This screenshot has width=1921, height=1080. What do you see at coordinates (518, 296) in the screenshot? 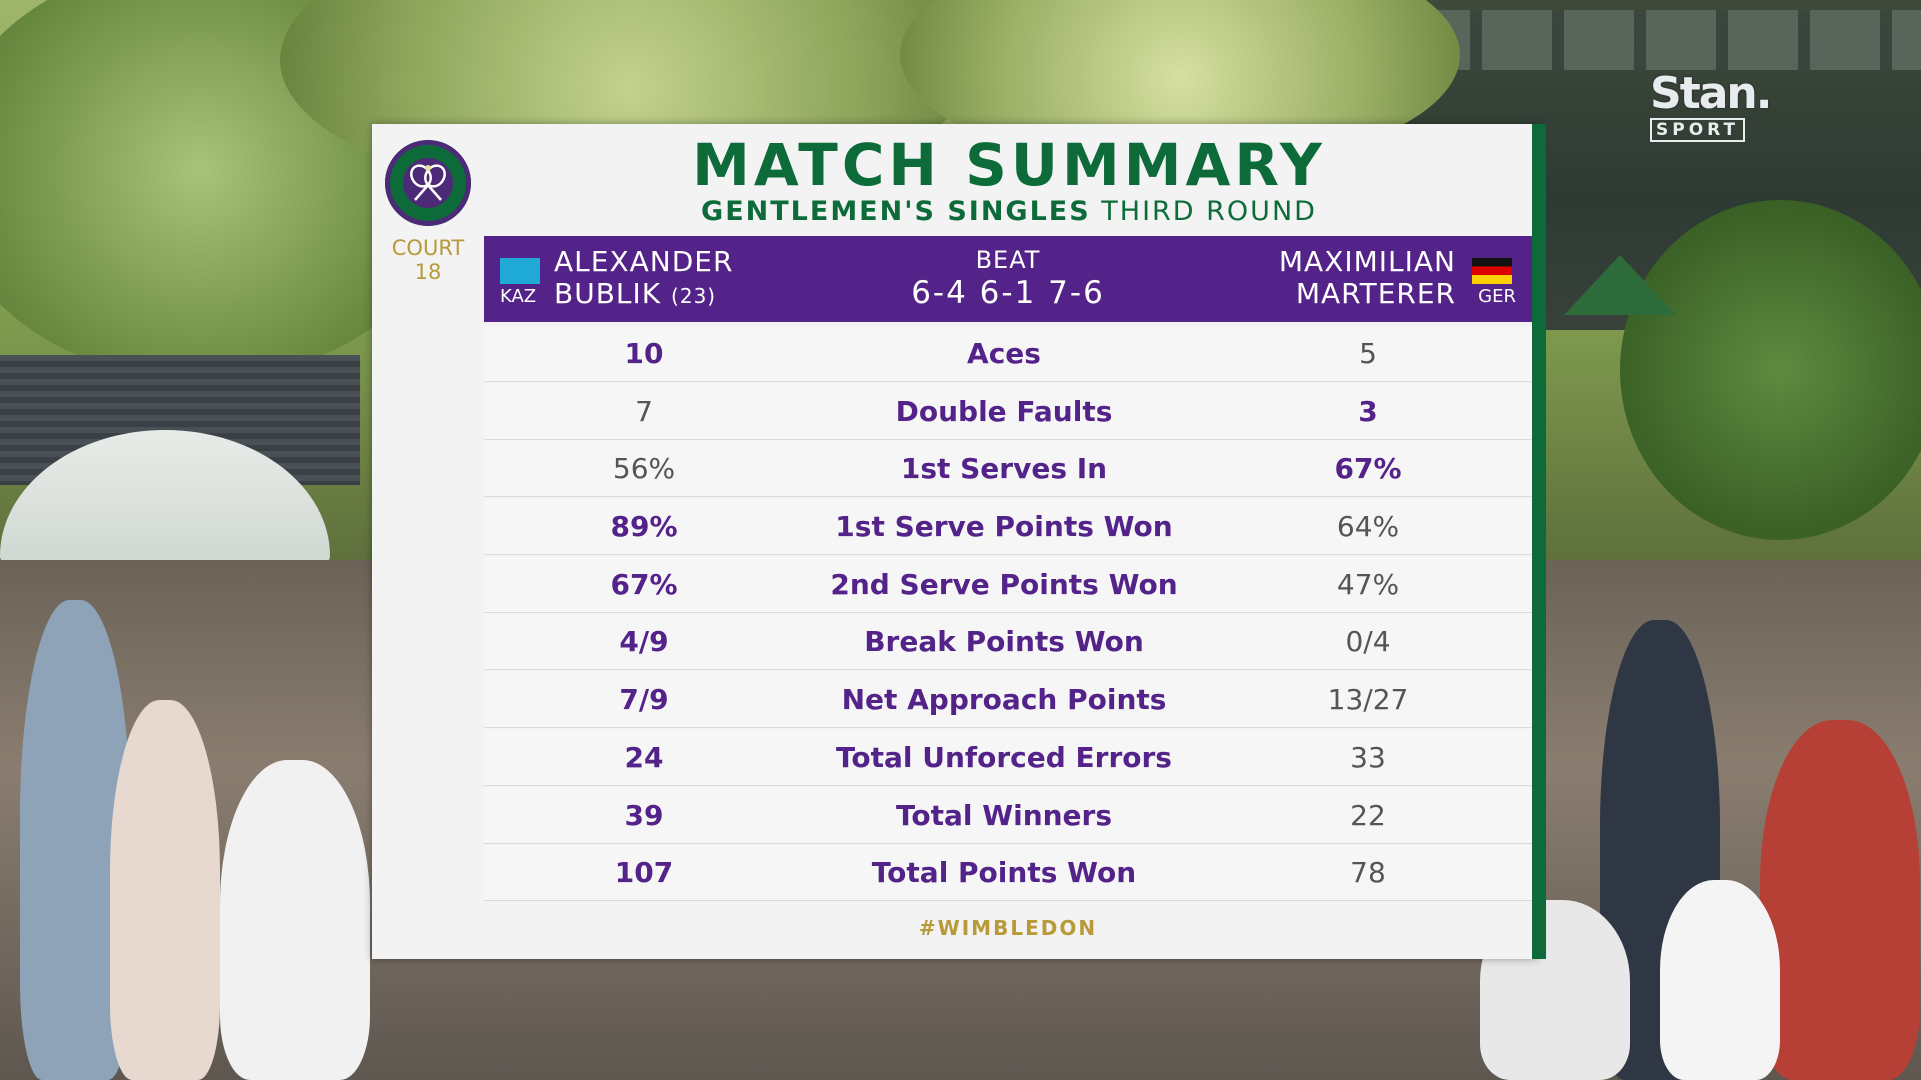
I see `left-country-code: KAZ` at bounding box center [518, 296].